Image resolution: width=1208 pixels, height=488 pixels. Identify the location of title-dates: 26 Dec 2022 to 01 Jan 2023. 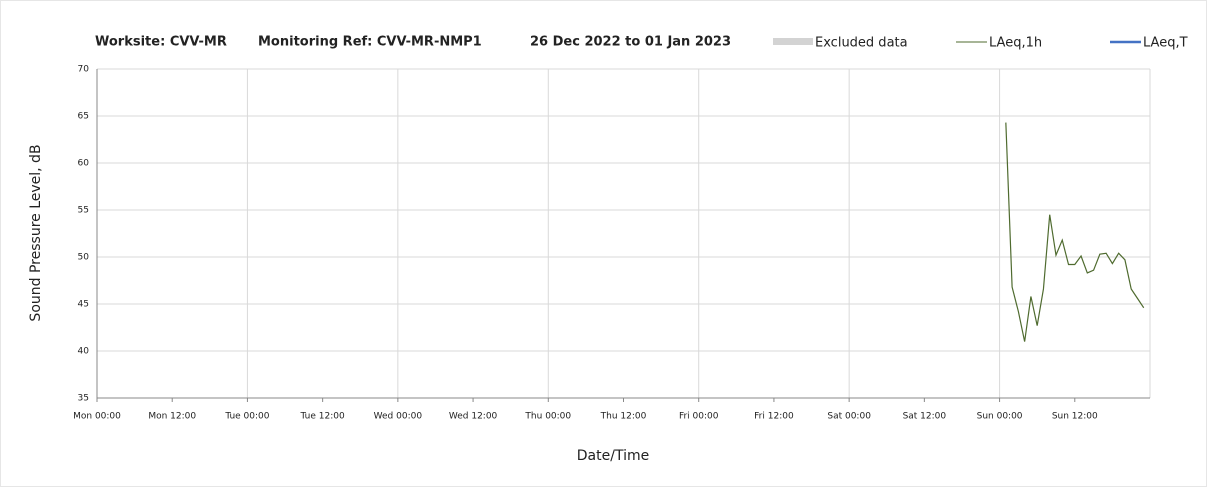
(630, 42).